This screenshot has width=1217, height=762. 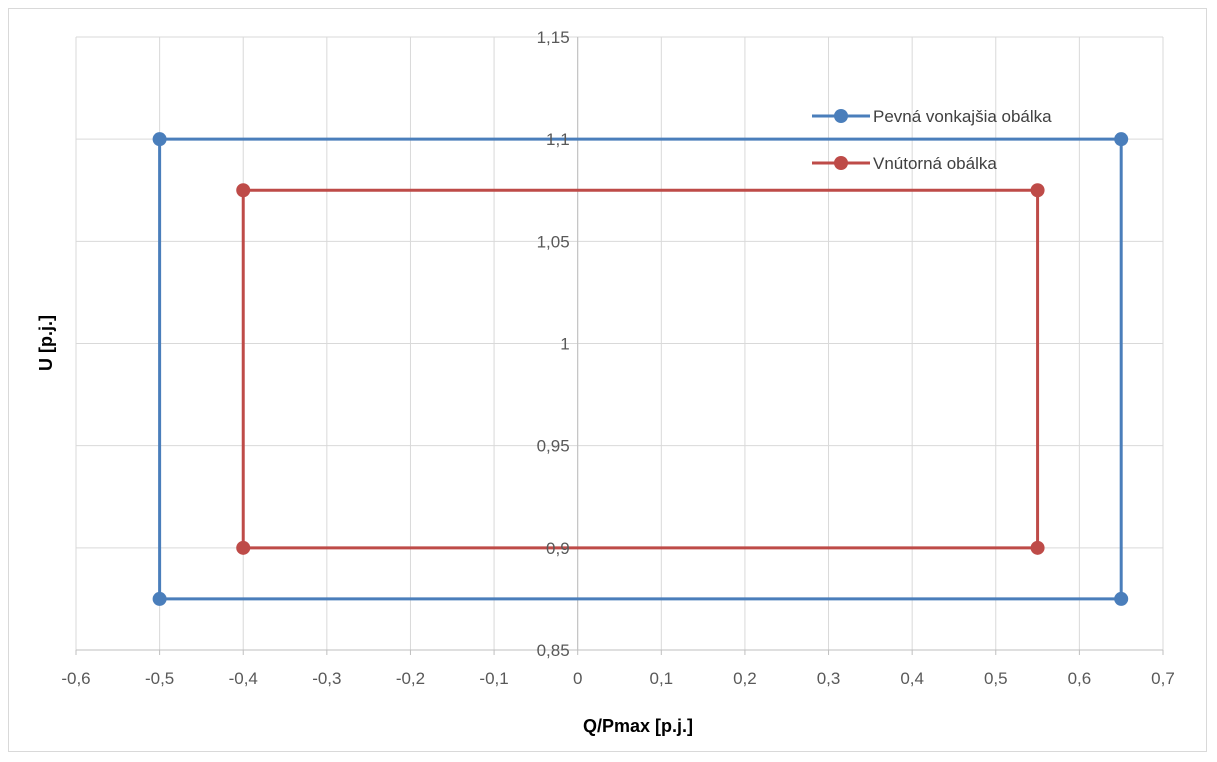 I want to click on x-axis-title: Q/Pmax [p.j.], so click(x=638, y=726).